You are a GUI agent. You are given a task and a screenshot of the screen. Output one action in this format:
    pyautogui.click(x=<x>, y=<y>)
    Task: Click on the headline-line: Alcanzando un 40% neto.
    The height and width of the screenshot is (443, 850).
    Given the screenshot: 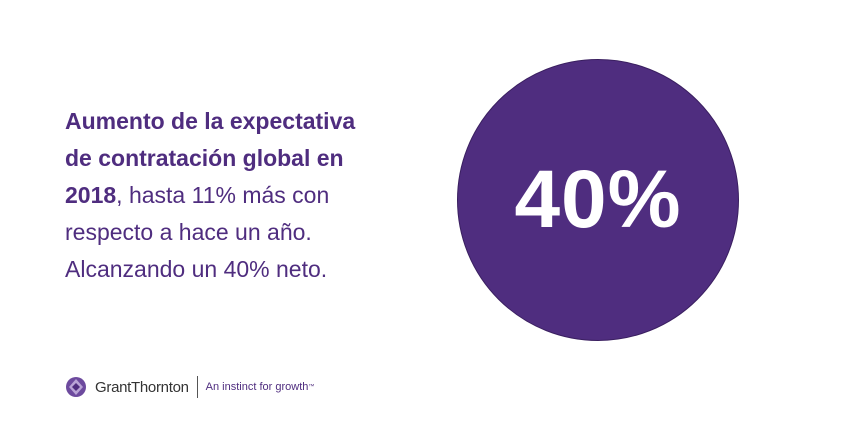 What is the action you would take?
    pyautogui.click(x=210, y=269)
    